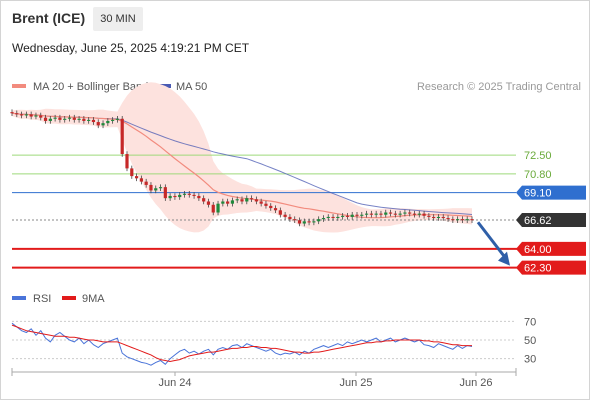  Describe the element at coordinates (538, 175) in the screenshot. I see `level-label-70-80: 70.80` at that location.